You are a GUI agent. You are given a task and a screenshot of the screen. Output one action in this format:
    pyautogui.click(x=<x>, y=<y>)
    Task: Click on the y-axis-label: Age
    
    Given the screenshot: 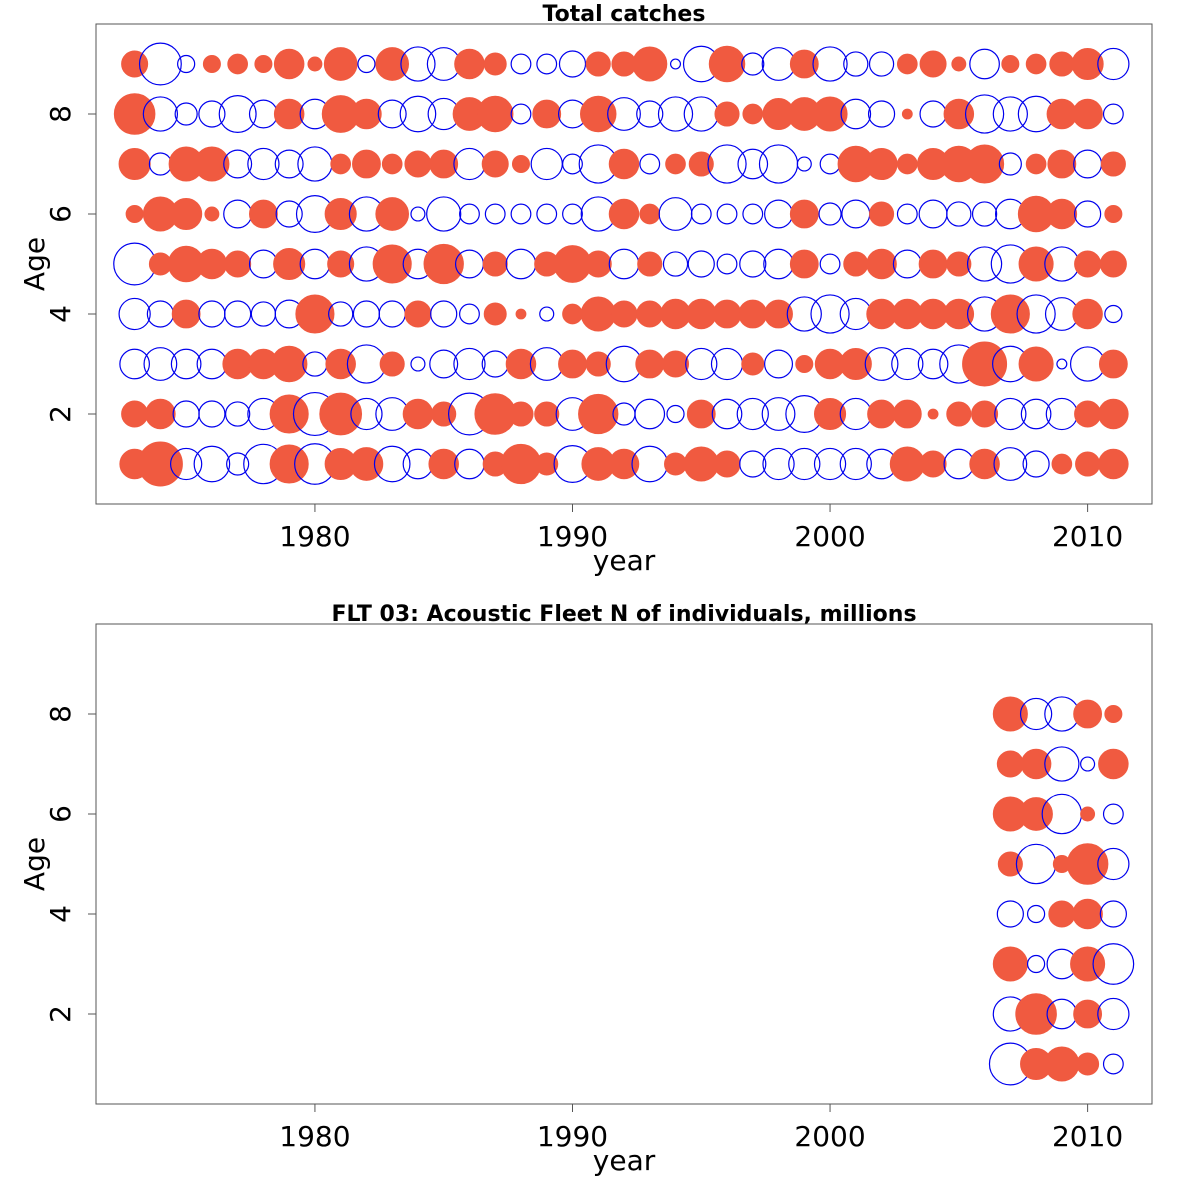 What is the action you would take?
    pyautogui.click(x=34, y=864)
    